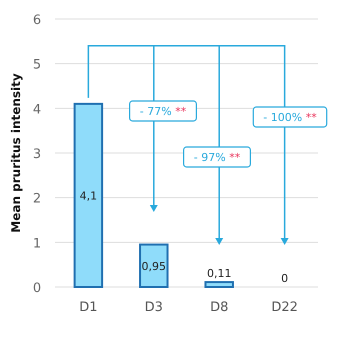 The image size is (343, 343). Describe the element at coordinates (37, 20) in the screenshot. I see `y-tick-label: 6` at that location.